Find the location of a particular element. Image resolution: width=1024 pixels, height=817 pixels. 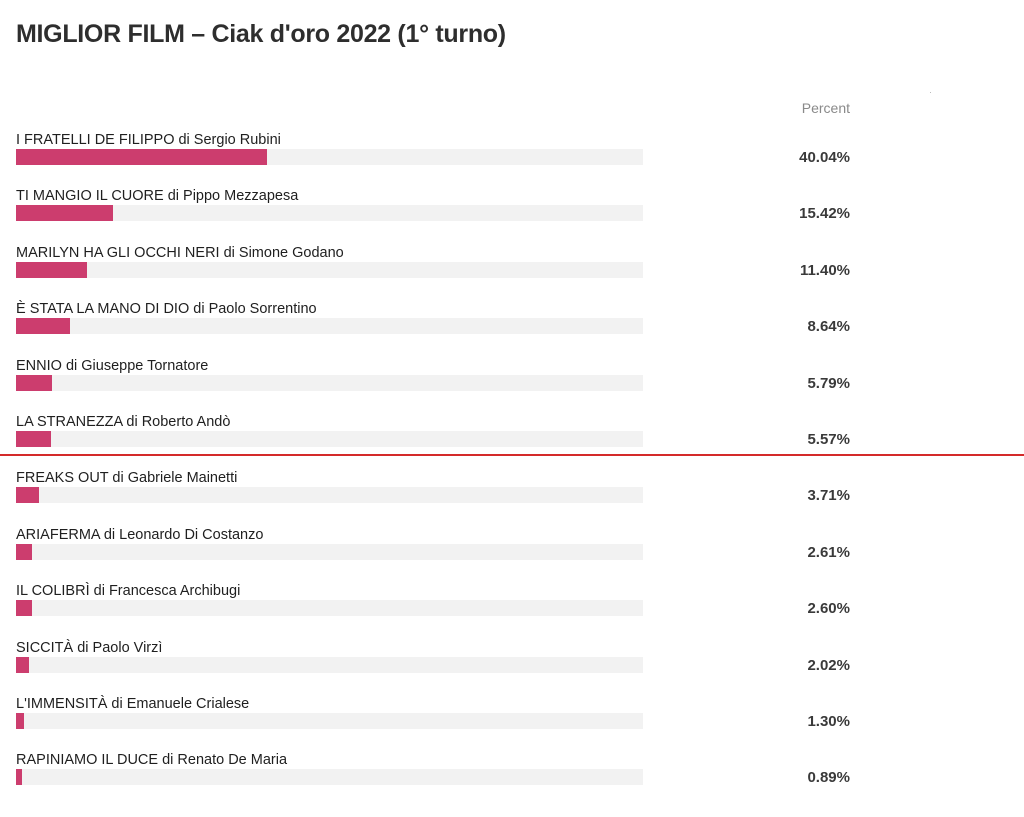

category-label: IL COLIBRÌ di Francesca Archibugi is located at coordinates (128, 591).